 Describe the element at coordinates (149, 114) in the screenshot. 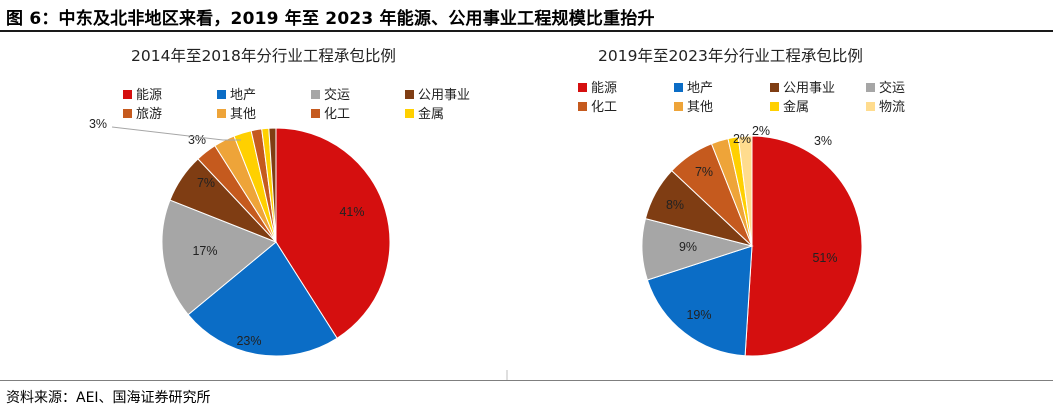

I see `chart-1-legend-label-5: 旅游` at that location.